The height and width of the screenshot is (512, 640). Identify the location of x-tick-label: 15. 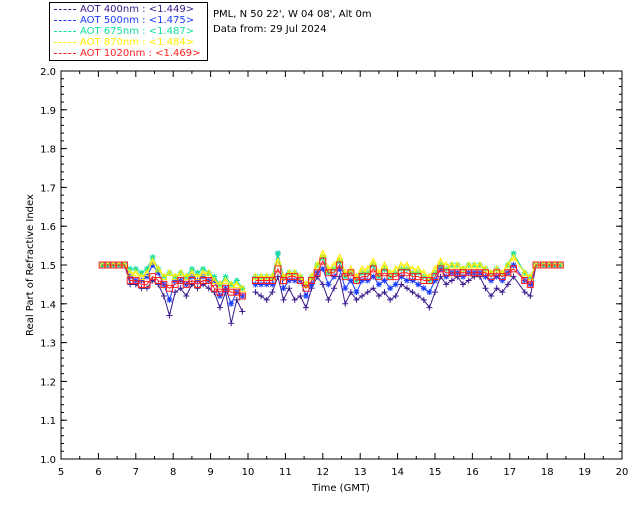
(435, 472).